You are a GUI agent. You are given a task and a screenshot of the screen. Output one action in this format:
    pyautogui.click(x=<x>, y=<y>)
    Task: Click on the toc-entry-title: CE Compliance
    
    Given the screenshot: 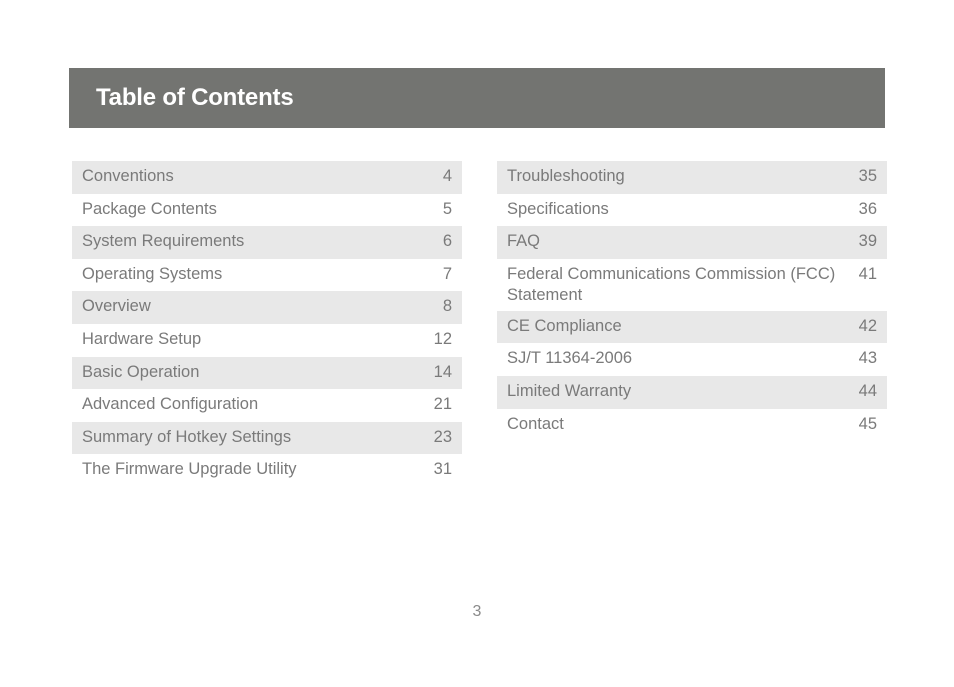 What is the action you would take?
    pyautogui.click(x=564, y=325)
    